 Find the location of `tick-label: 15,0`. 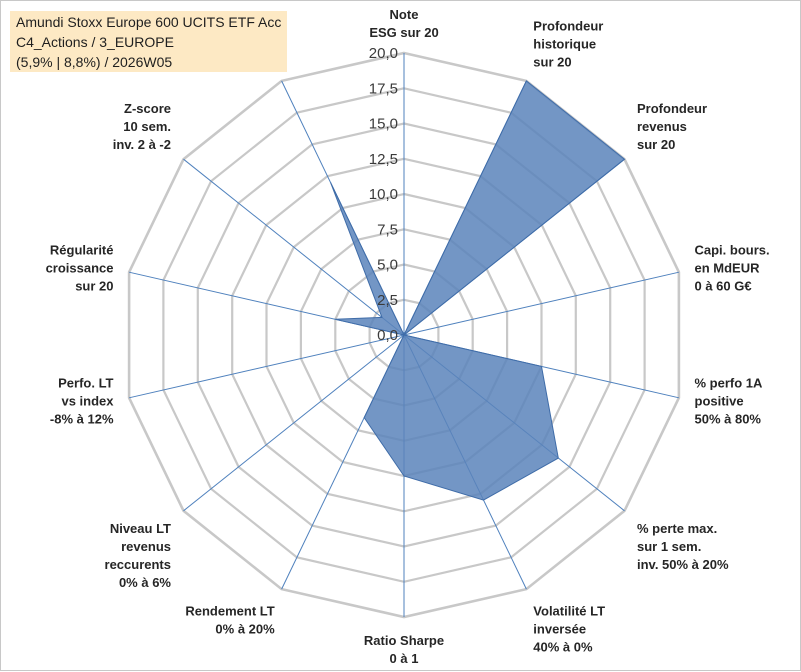

tick-label: 15,0 is located at coordinates (383, 124).